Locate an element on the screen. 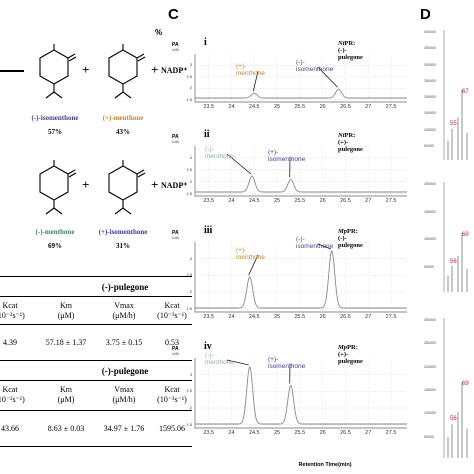 The width and height of the screenshot is (474, 474). table-title: (-)-pulegone is located at coordinates (125, 287).